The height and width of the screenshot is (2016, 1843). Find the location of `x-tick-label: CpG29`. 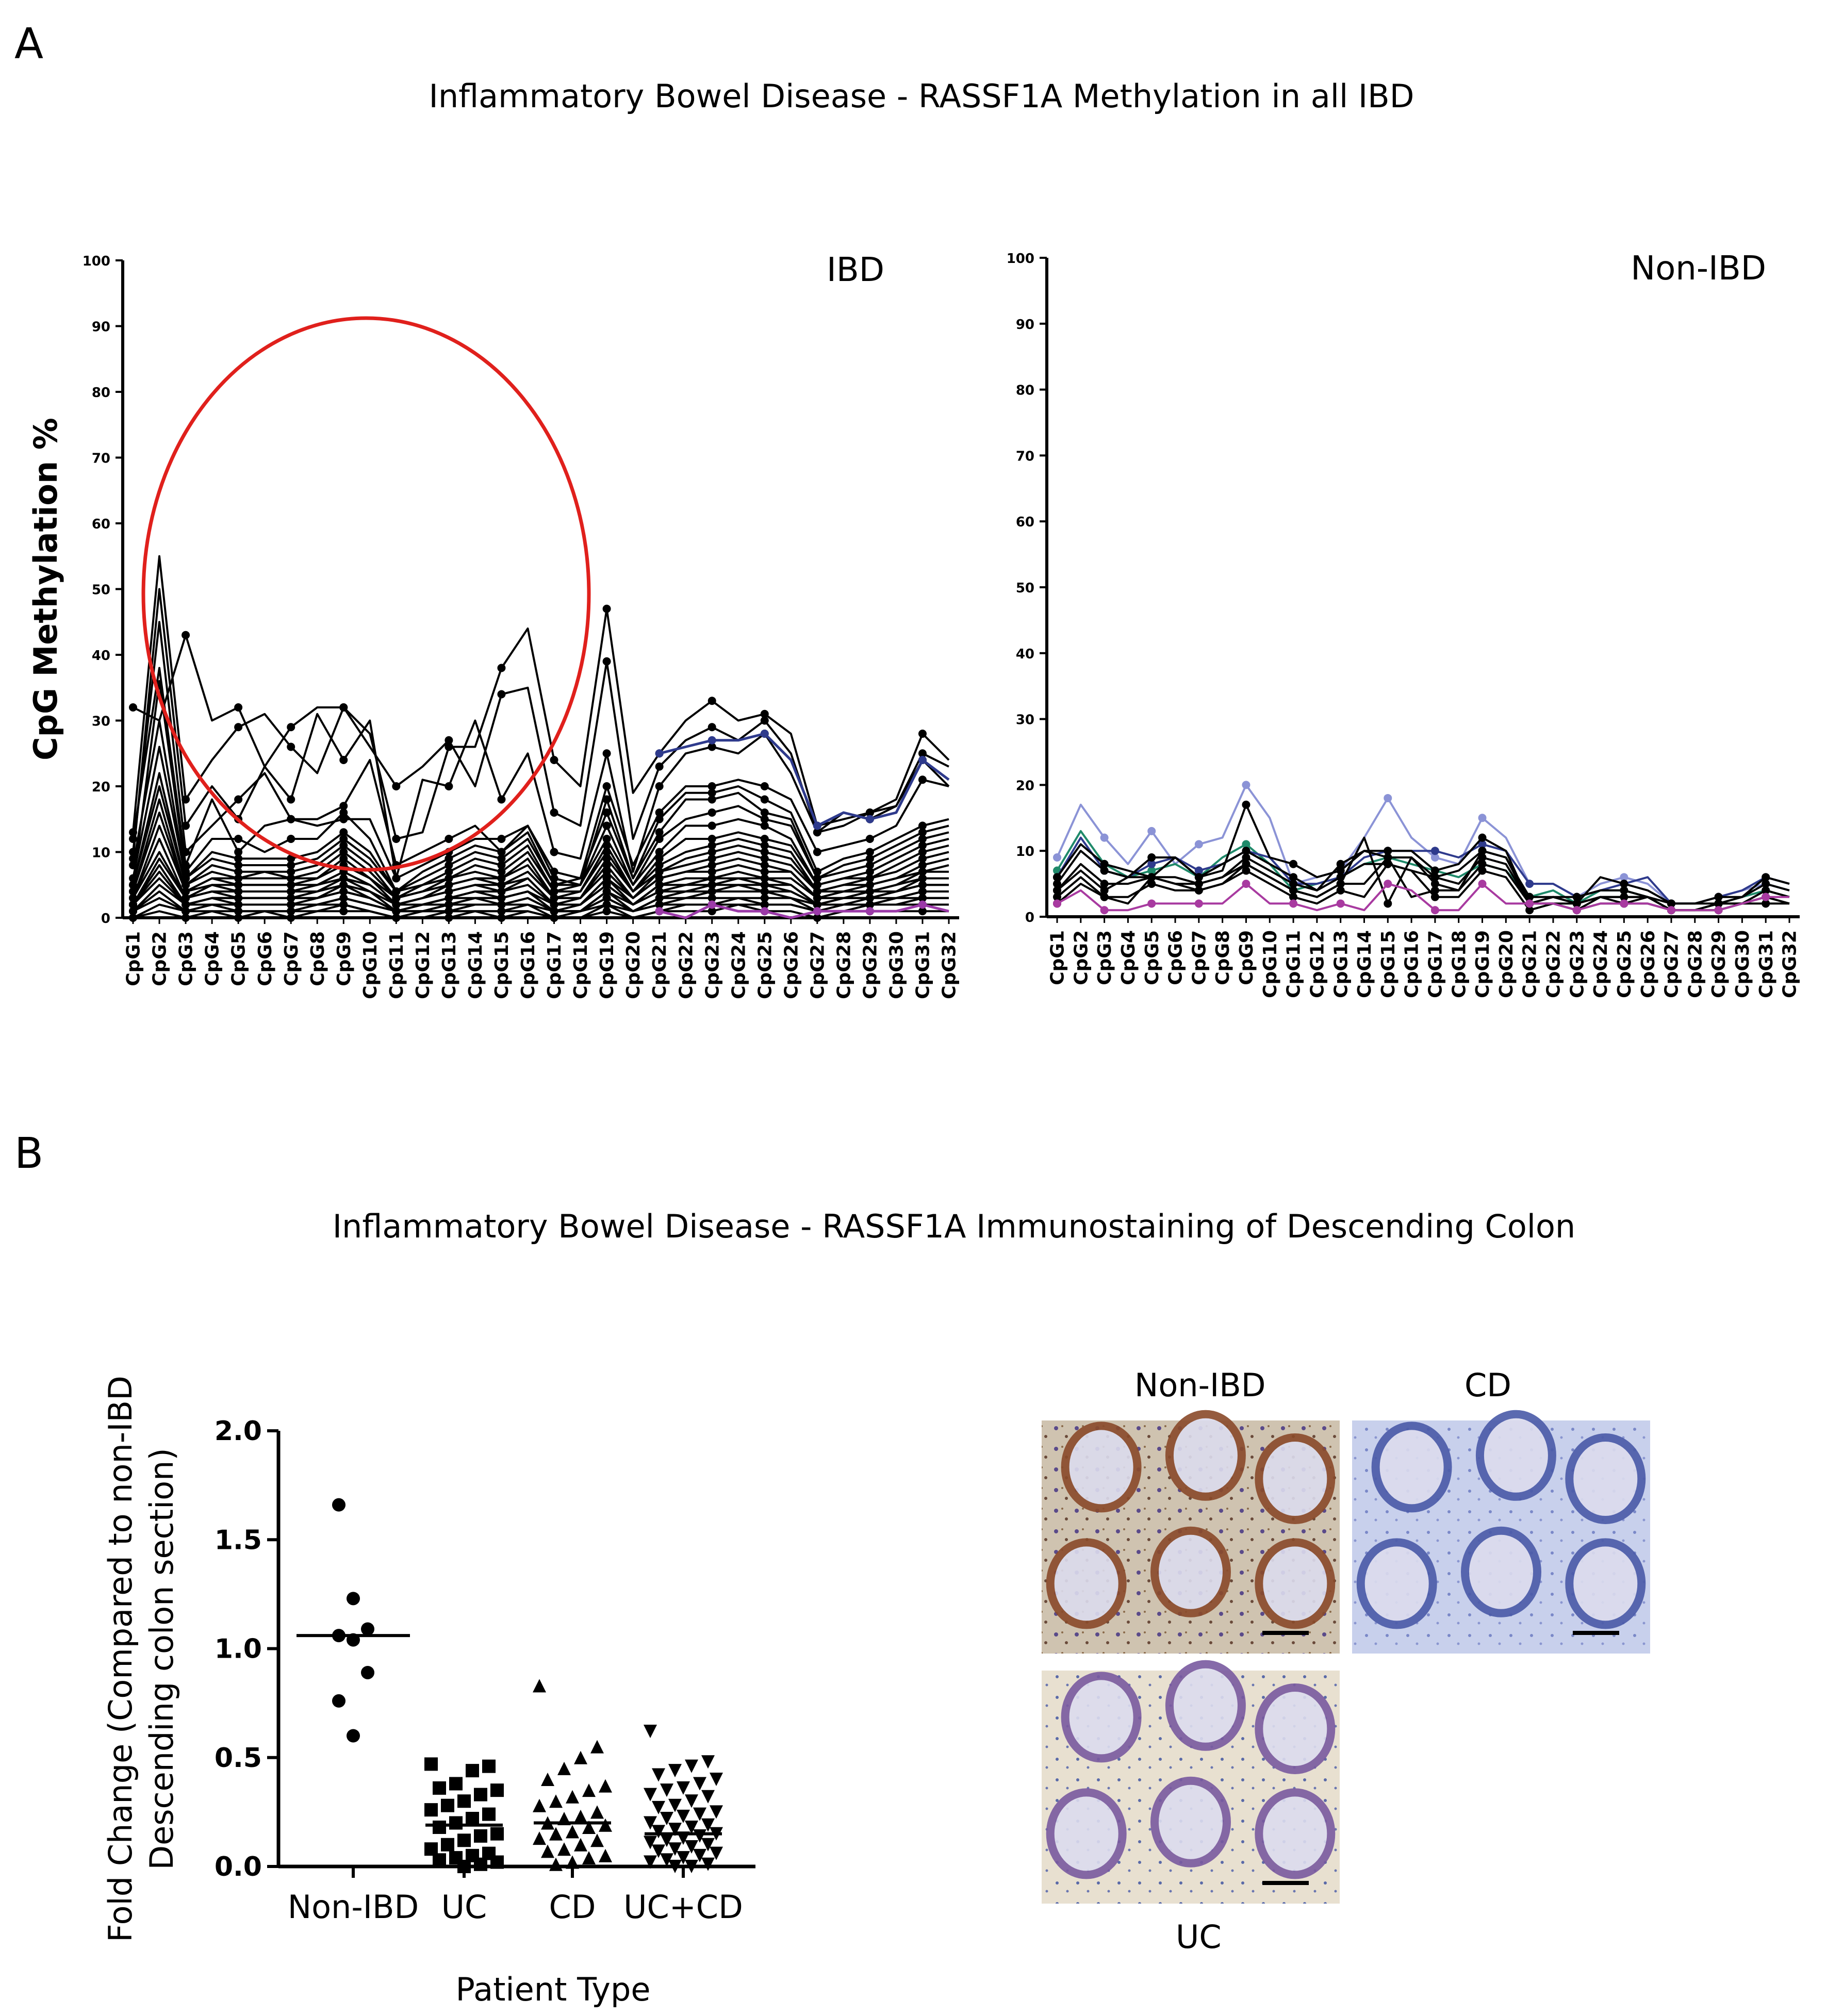

x-tick-label: CpG29 is located at coordinates (870, 965).